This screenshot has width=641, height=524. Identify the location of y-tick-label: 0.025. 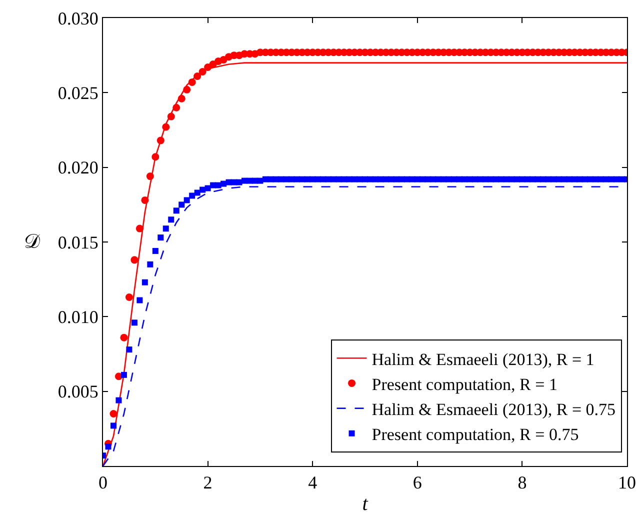
(78, 92).